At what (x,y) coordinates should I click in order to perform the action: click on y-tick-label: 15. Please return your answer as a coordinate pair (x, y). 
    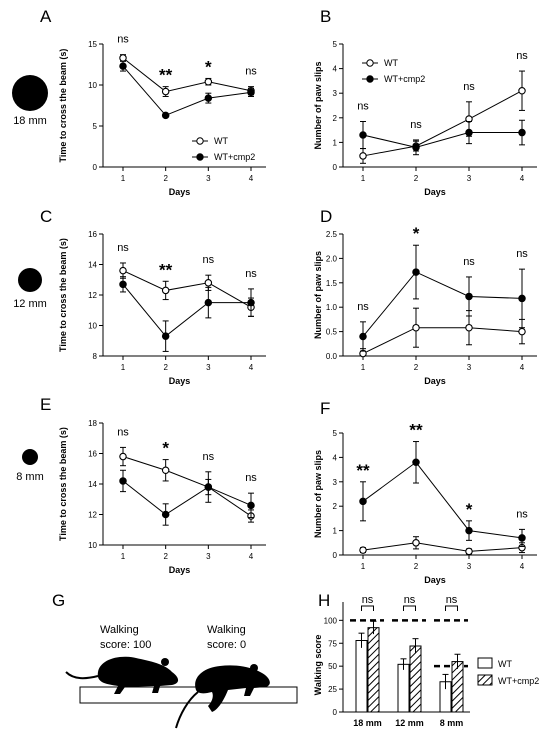
    Looking at the image, I should click on (92, 44).